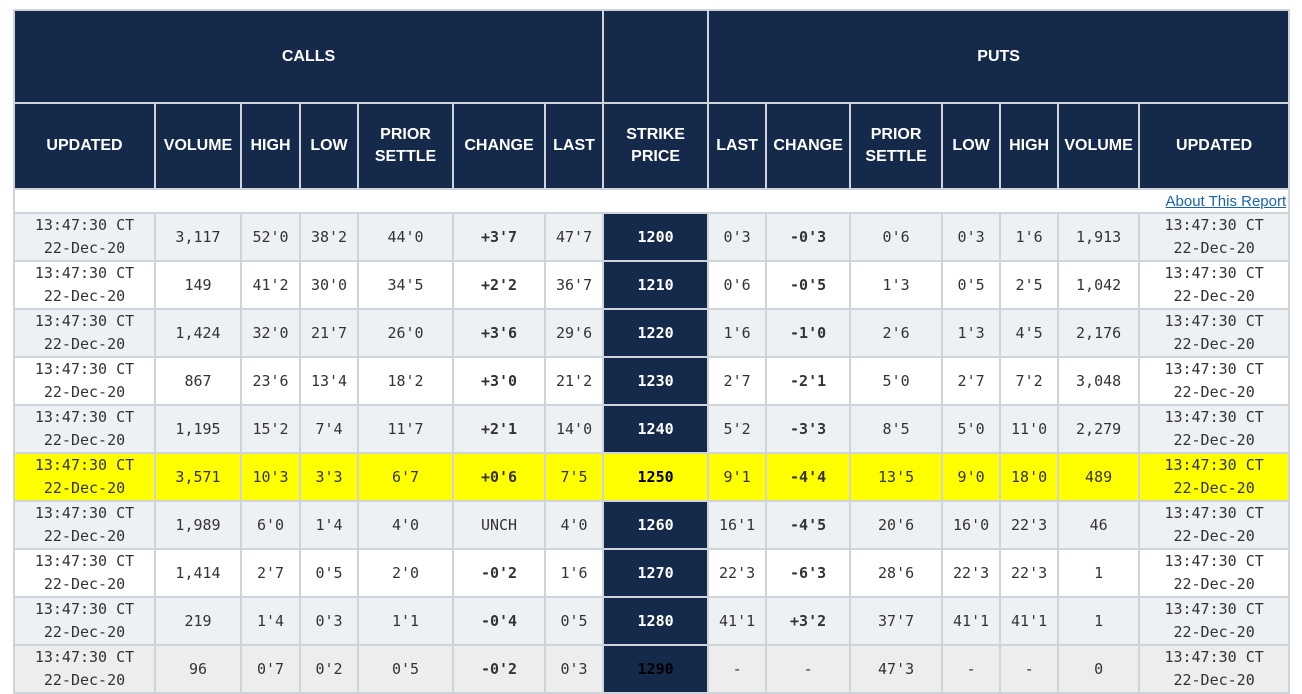  What do you see at coordinates (656, 477) in the screenshot?
I see `strike-cell: 1250` at bounding box center [656, 477].